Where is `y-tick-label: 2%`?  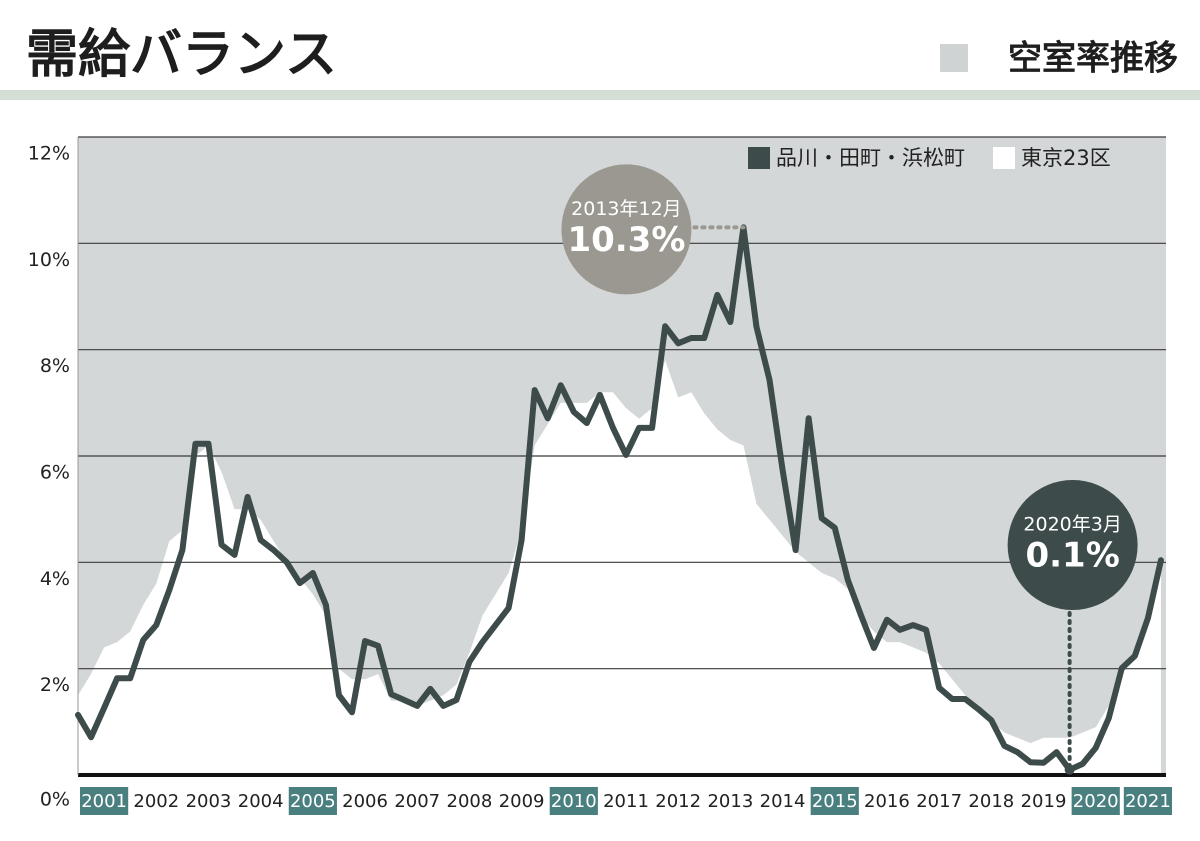
y-tick-label: 2% is located at coordinates (55, 685).